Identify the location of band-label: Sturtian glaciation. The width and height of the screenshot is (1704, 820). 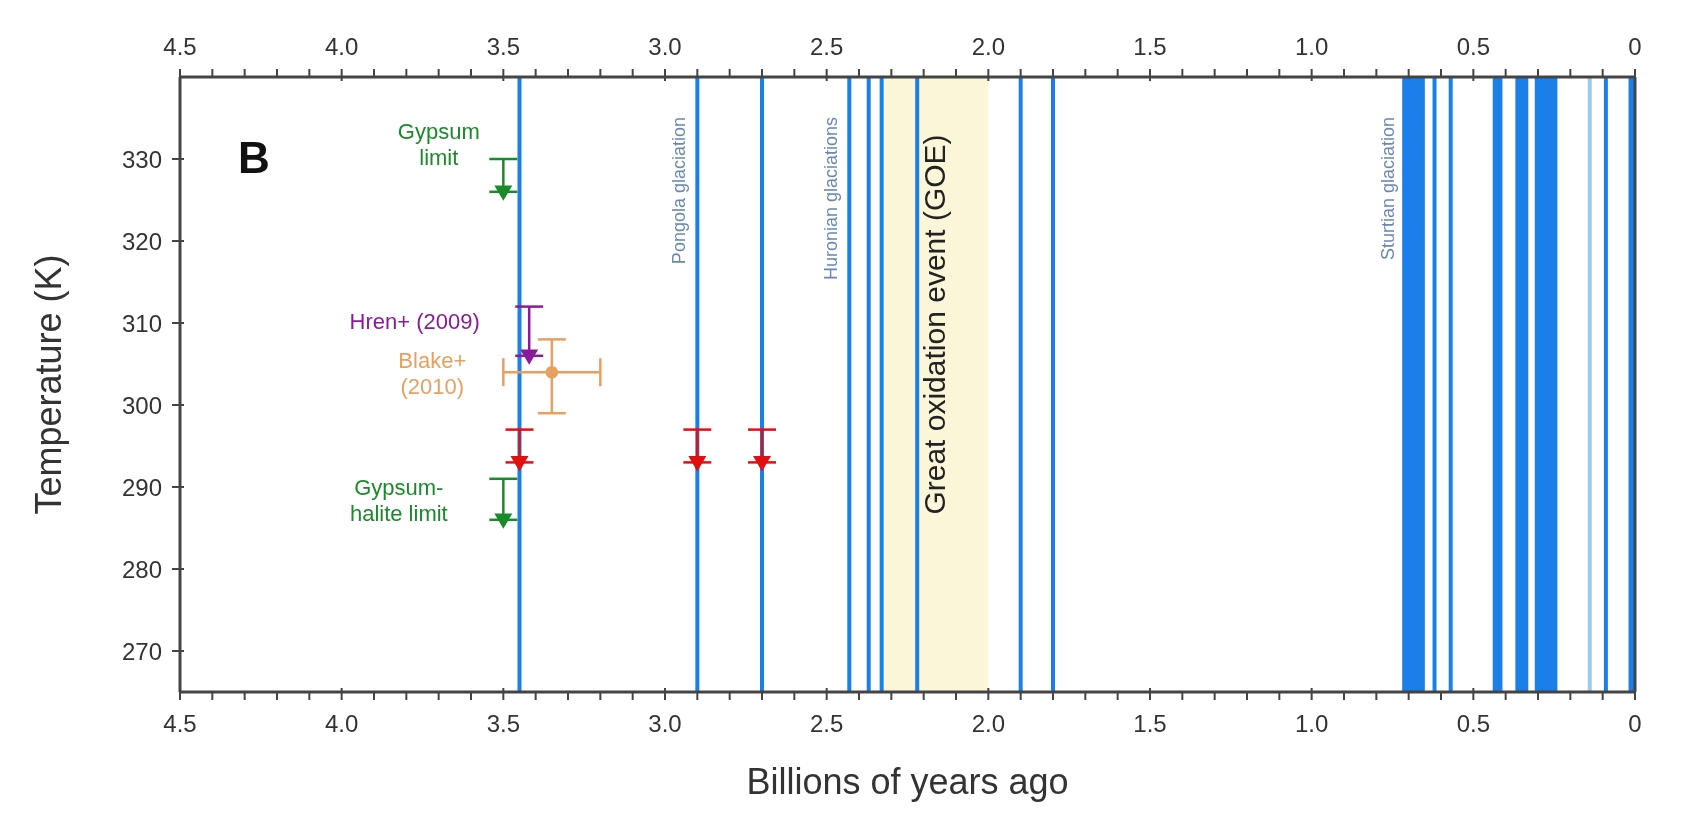
(1388, 189).